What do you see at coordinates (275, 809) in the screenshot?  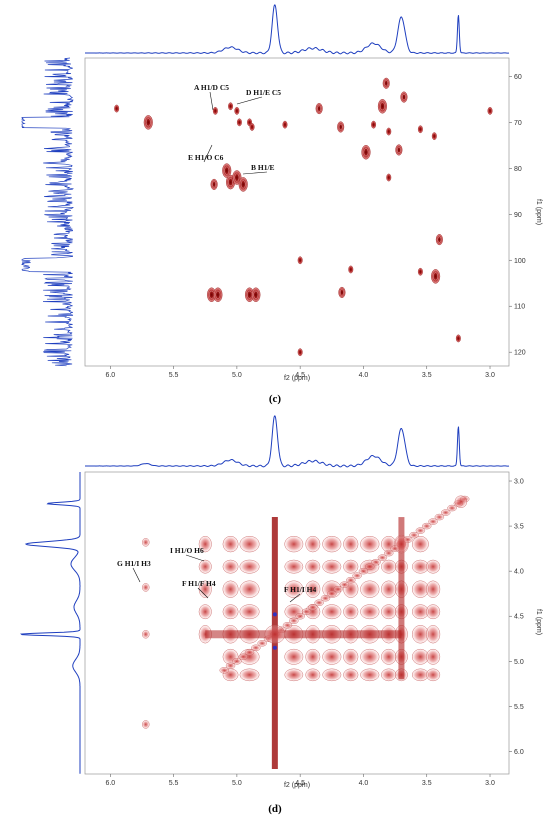 I see `panel-d-label: (d)` at bounding box center [275, 809].